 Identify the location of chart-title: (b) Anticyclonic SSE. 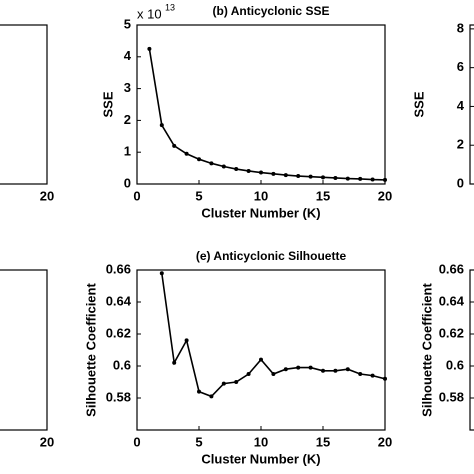
(271, 11).